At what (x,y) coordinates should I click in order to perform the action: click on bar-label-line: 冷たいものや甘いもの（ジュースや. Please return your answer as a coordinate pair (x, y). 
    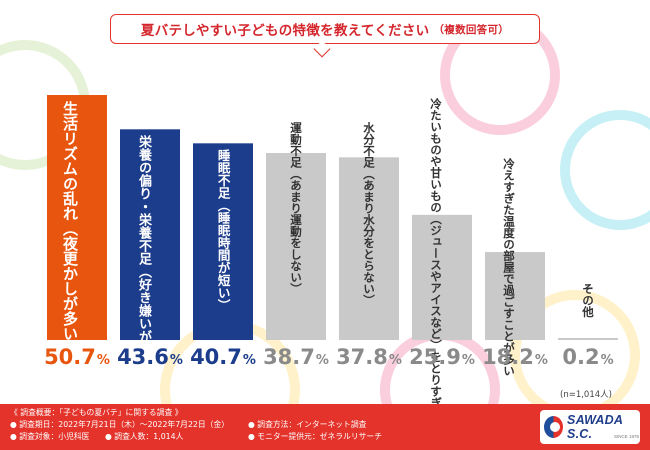
    Looking at the image, I should click on (435, 190).